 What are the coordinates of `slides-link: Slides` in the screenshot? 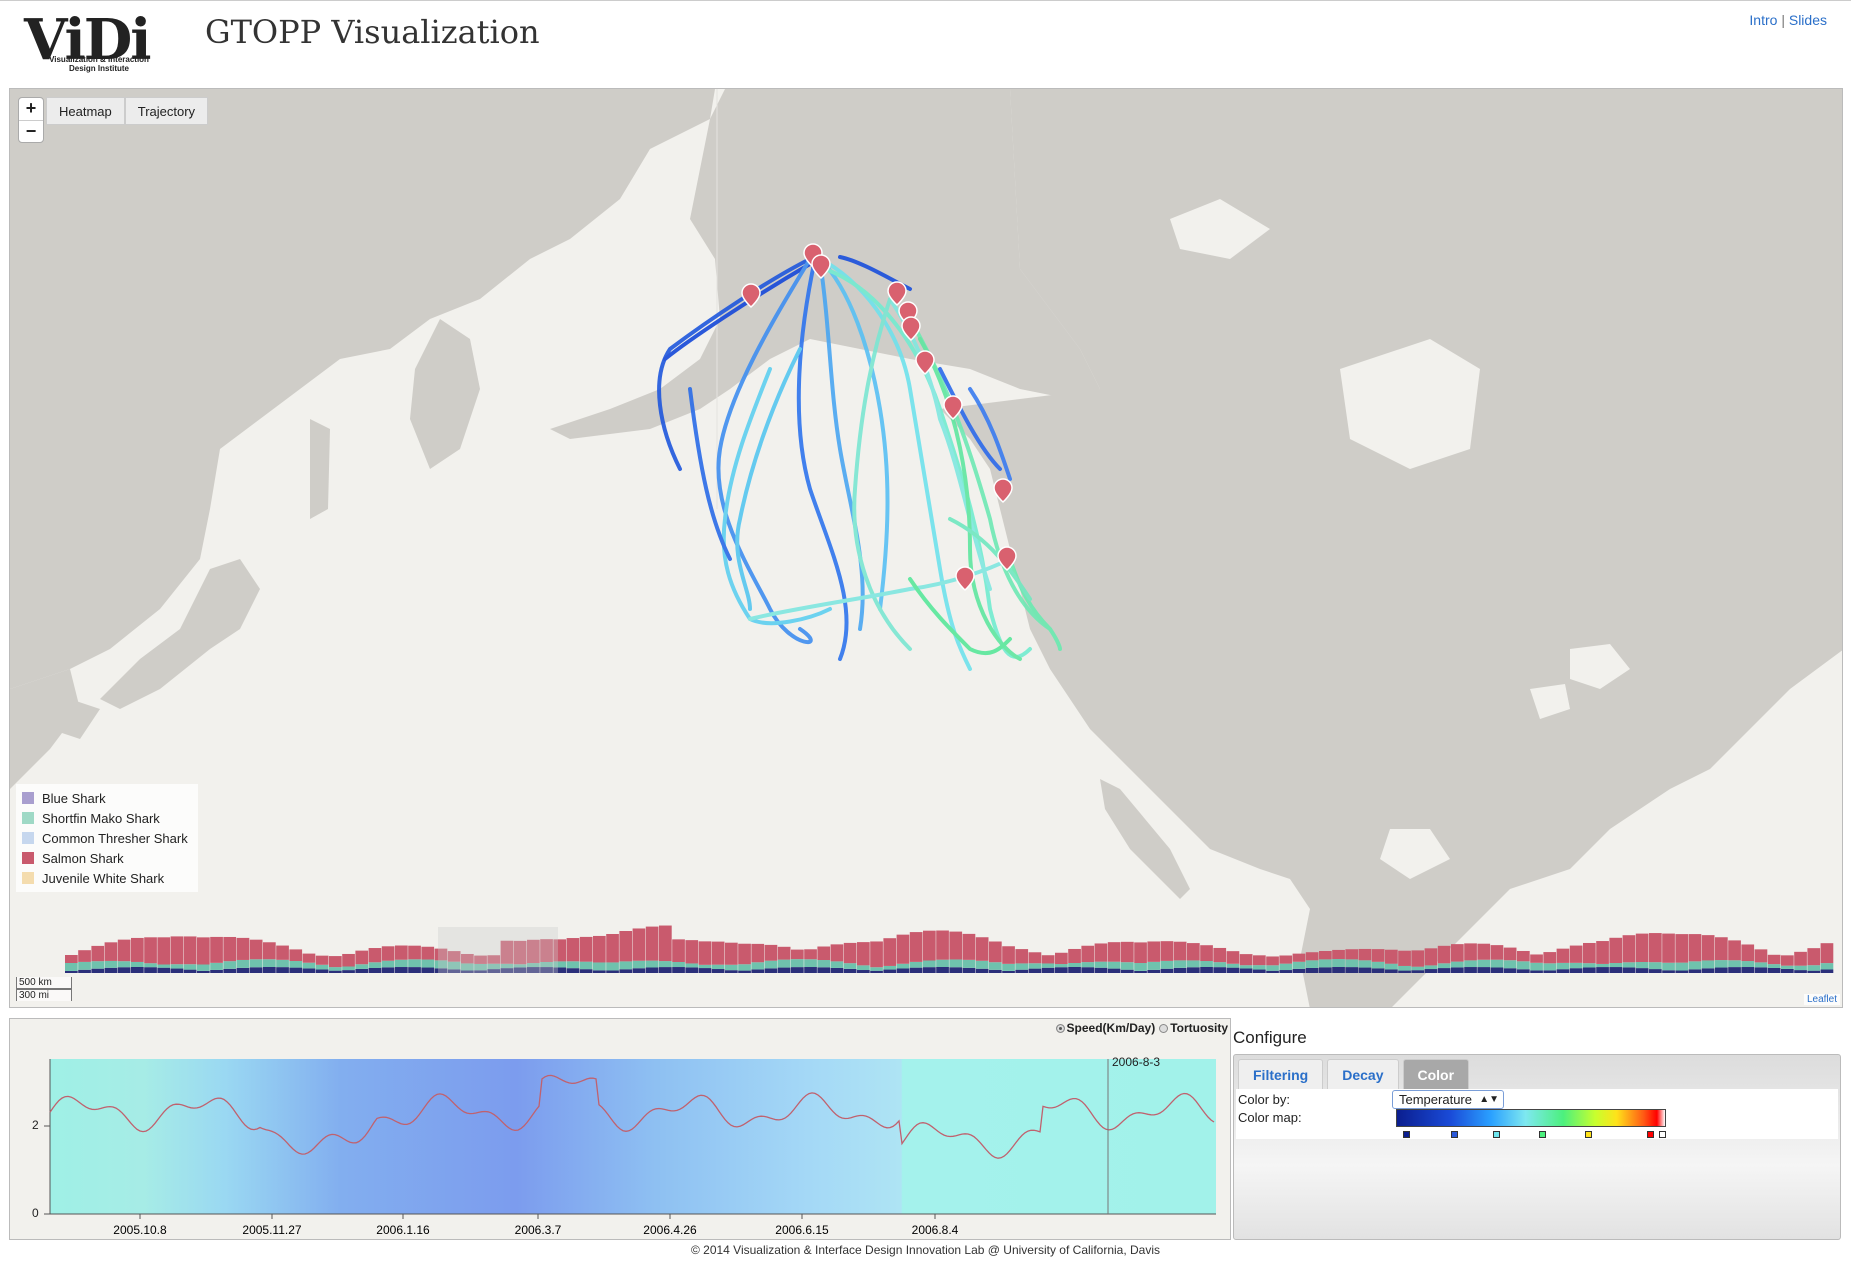 It's located at (1807, 20).